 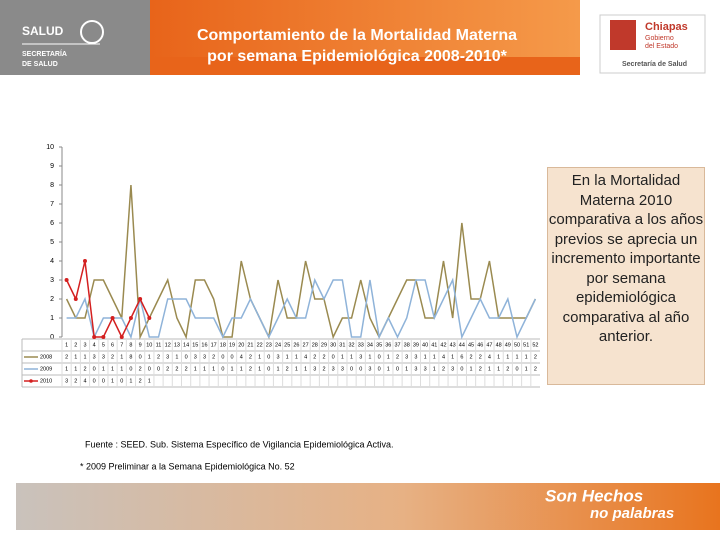 What do you see at coordinates (499, 345) in the screenshot?
I see `x-tick-label: 48` at bounding box center [499, 345].